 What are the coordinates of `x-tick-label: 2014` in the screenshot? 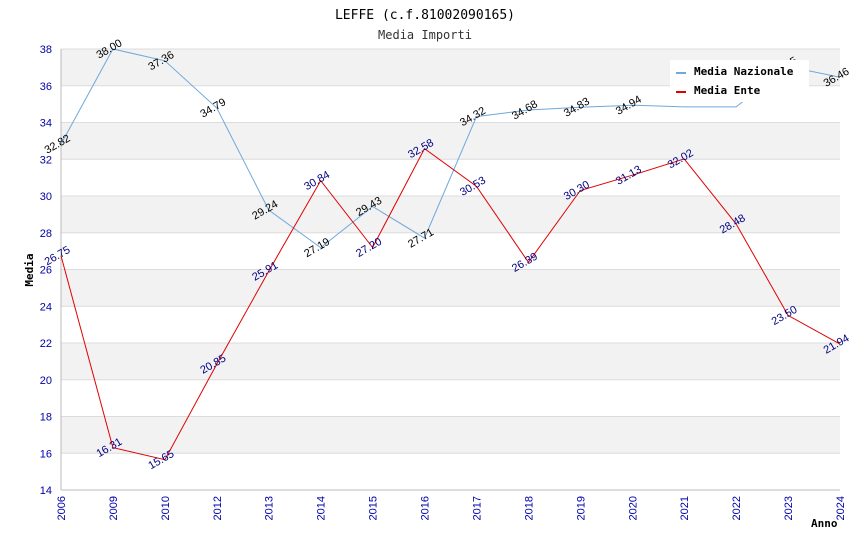 It's located at (322, 508).